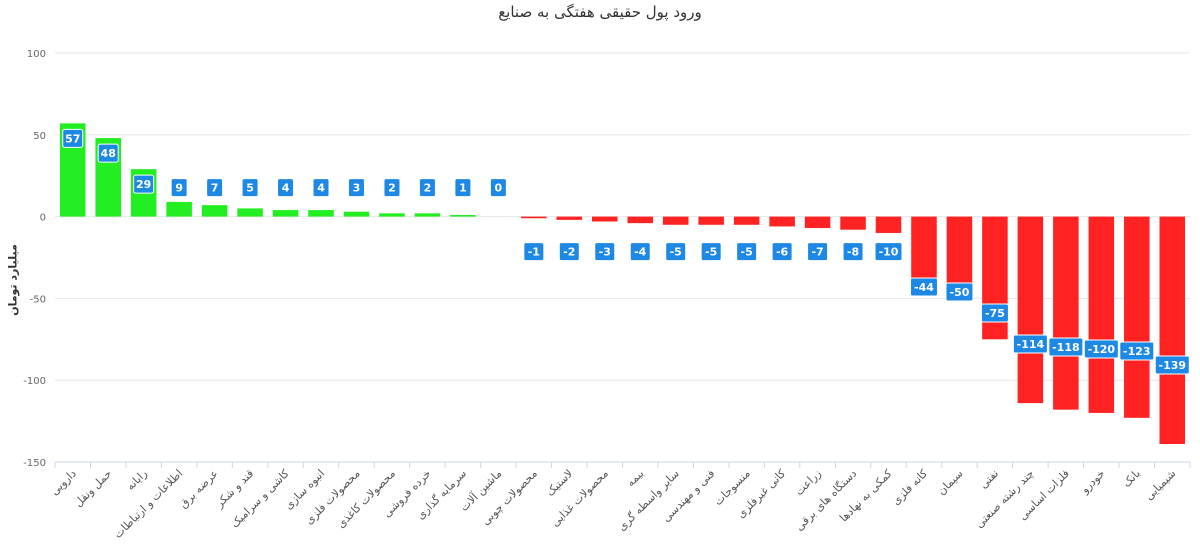 This screenshot has height=559, width=1200. I want to click on x-category-label: دستگاه های برقی, so click(826, 500).